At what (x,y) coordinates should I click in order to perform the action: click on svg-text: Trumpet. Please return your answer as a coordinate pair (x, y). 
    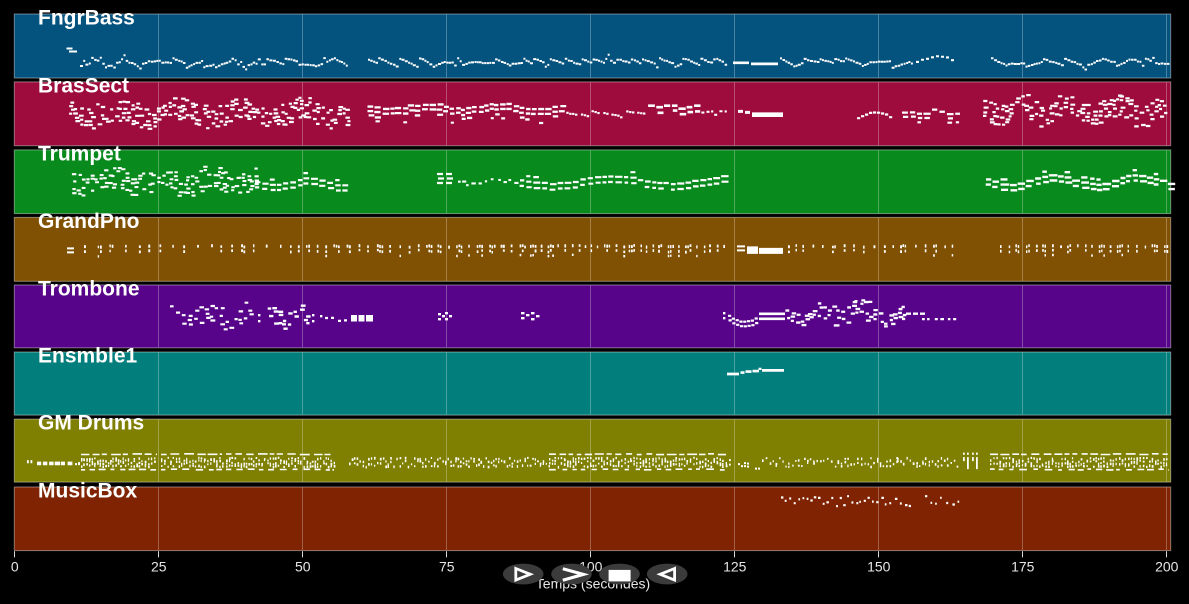
    Looking at the image, I should click on (79, 153).